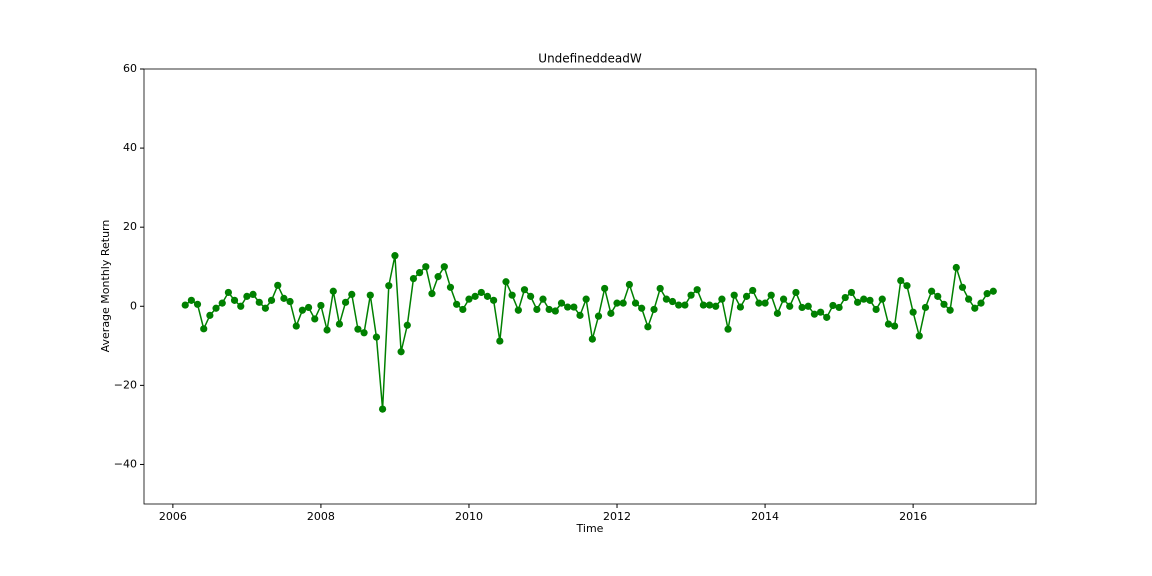 The height and width of the screenshot is (576, 1152). Describe the element at coordinates (617, 516) in the screenshot. I see `x-tick-label: 2012` at that location.